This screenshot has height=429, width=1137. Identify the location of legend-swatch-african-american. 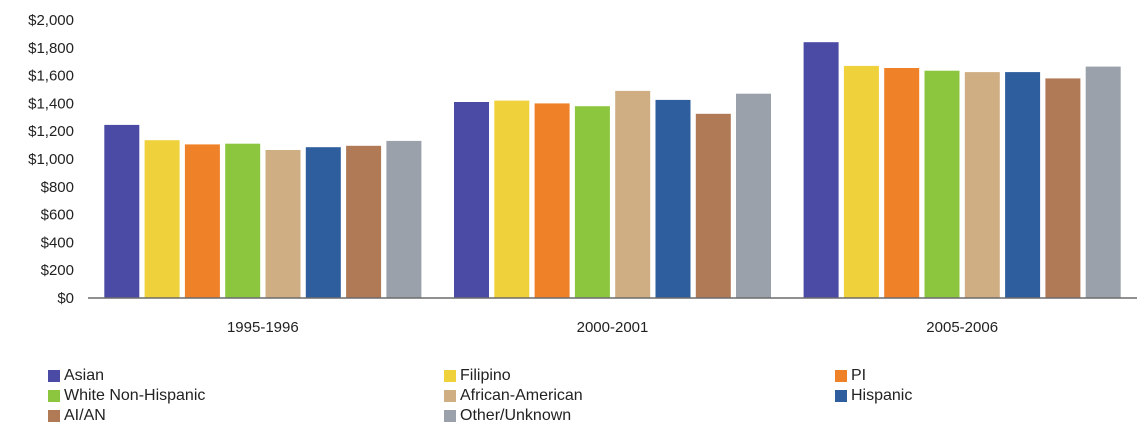
(450, 396).